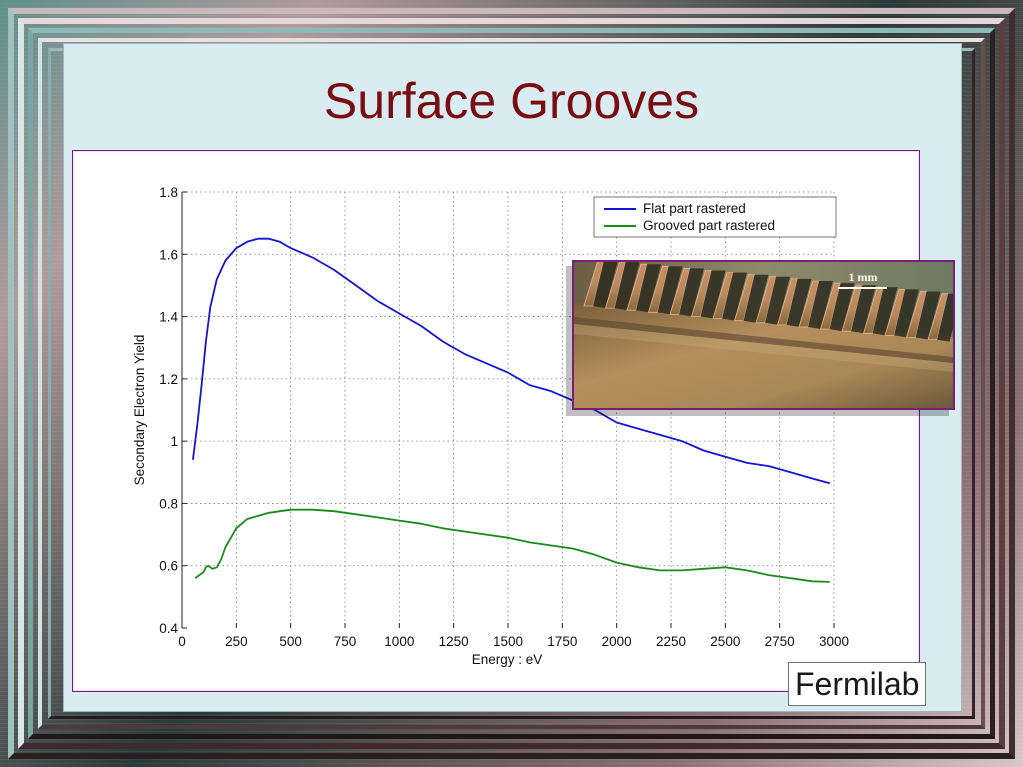  I want to click on x-tick-label: 2500, so click(725, 641).